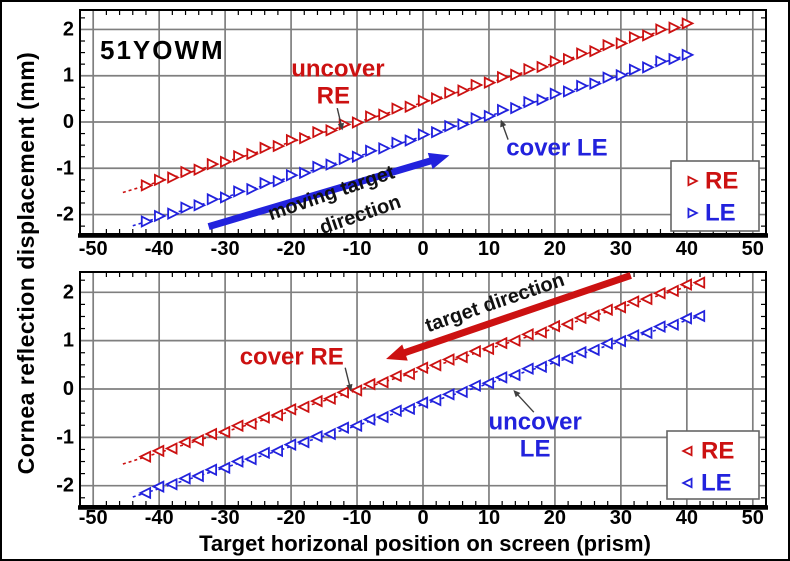 This screenshot has width=790, height=561. What do you see at coordinates (348, 379) in the screenshot?
I see `annotation-pointer-arrow` at bounding box center [348, 379].